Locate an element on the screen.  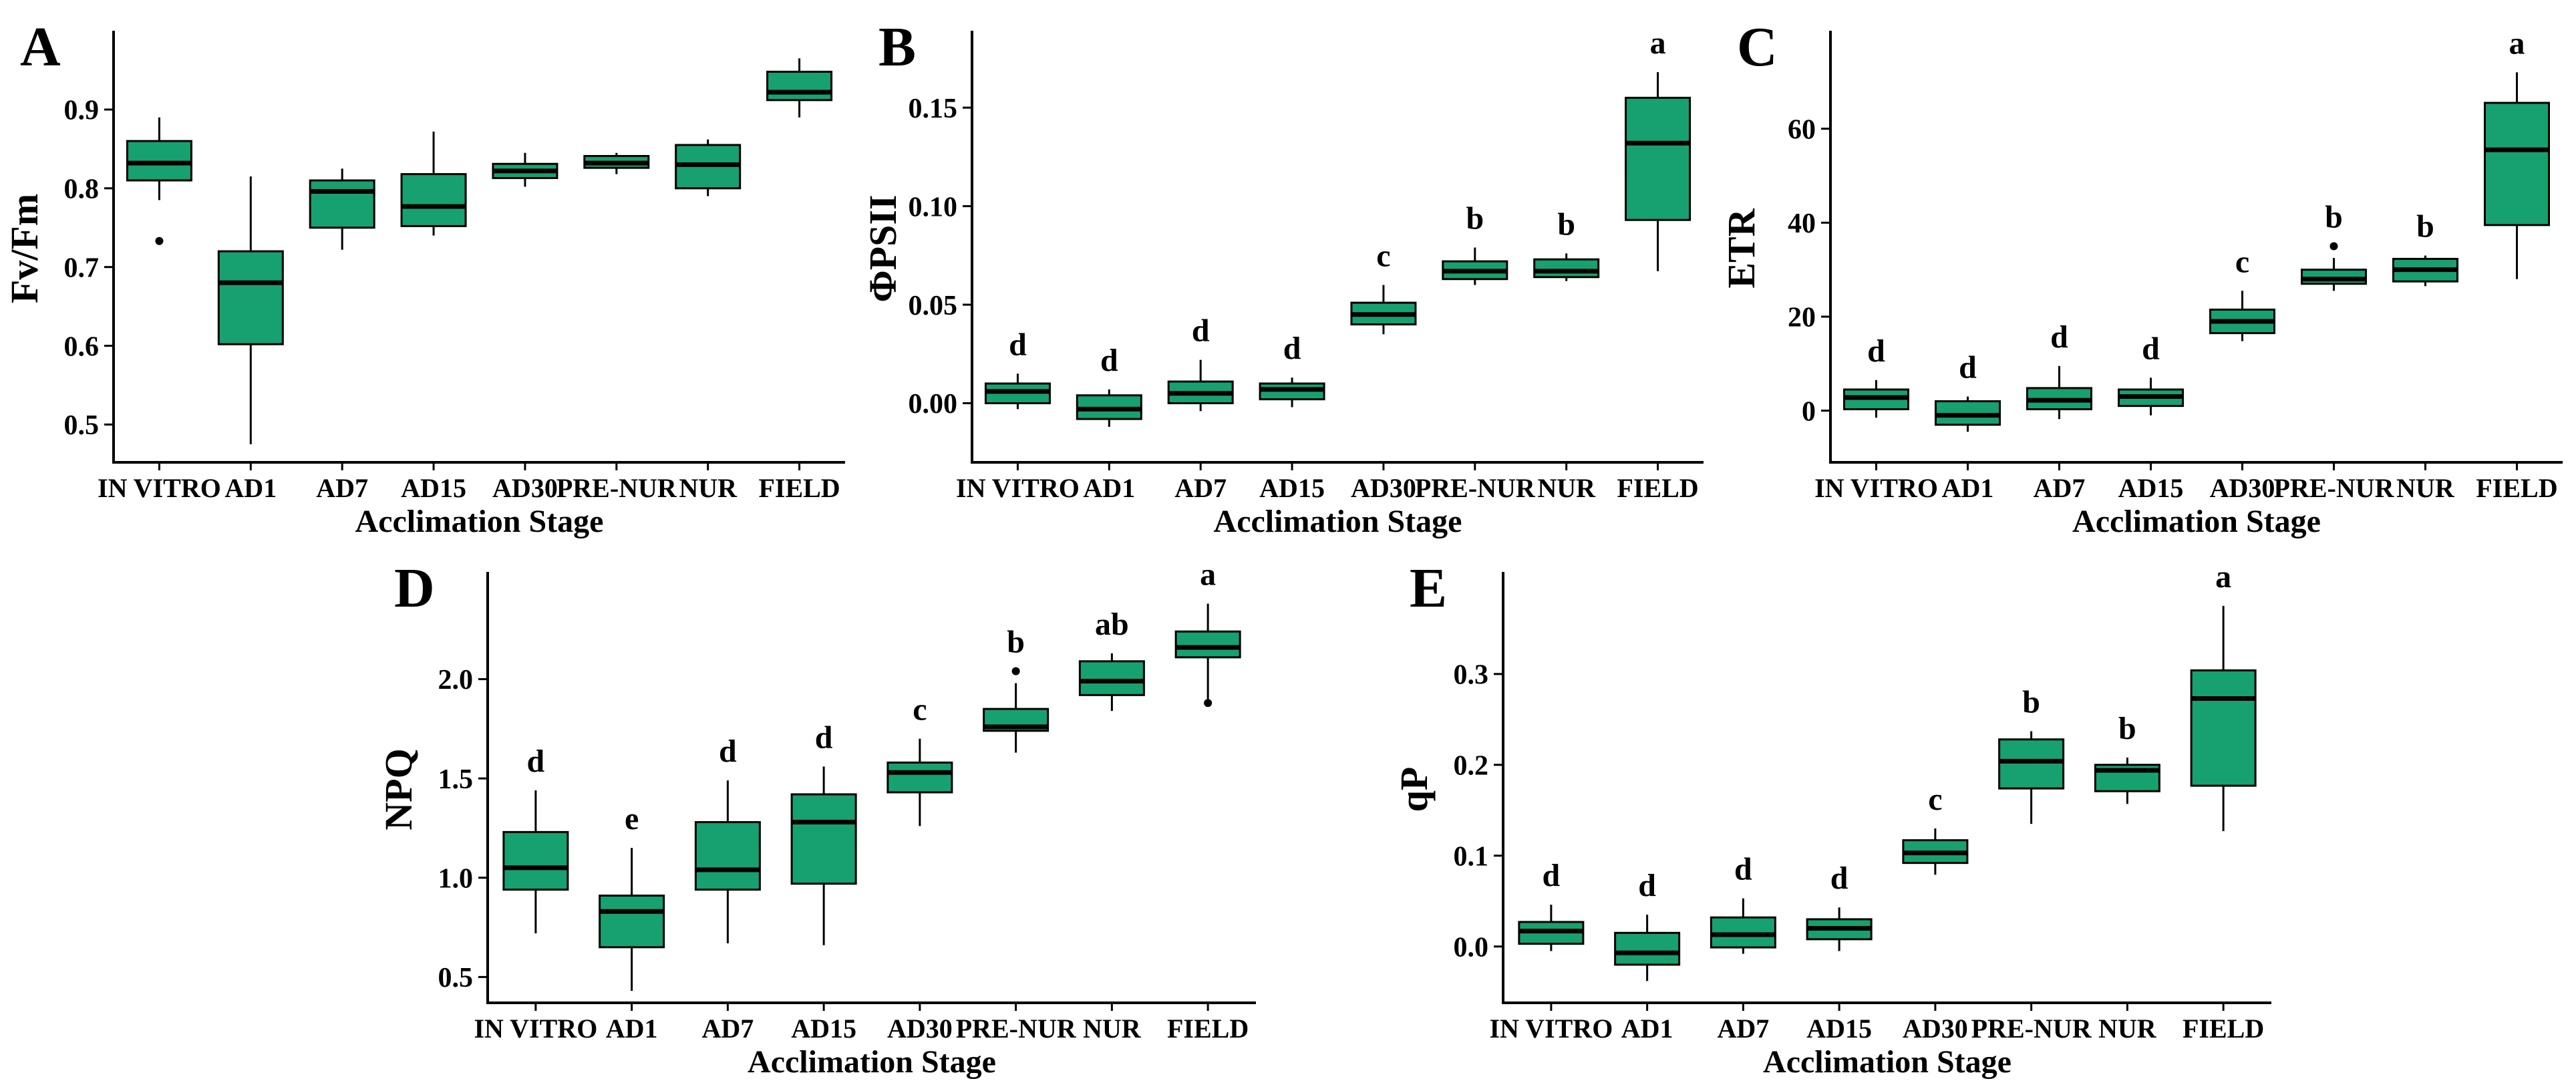
x-tick-label: AD30 is located at coordinates (525, 488).